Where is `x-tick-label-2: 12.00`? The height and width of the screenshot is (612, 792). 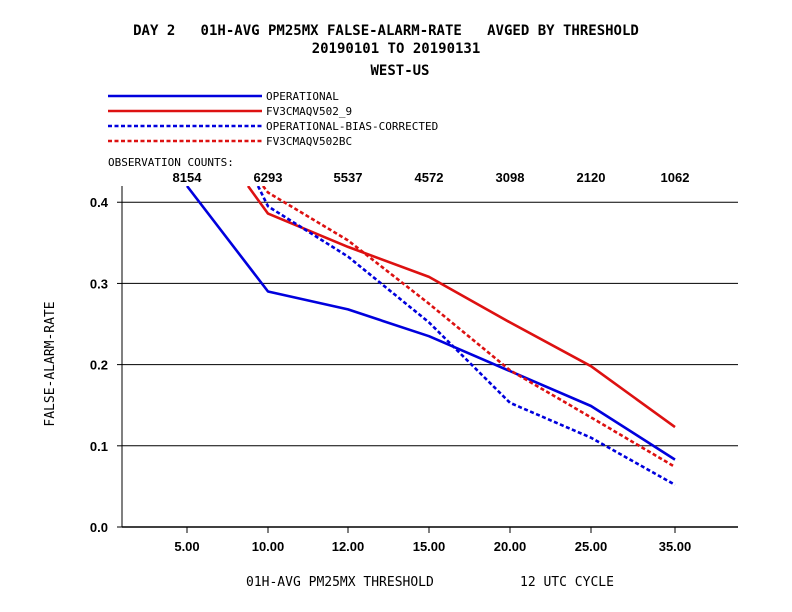 x-tick-label-2: 12.00 is located at coordinates (348, 546).